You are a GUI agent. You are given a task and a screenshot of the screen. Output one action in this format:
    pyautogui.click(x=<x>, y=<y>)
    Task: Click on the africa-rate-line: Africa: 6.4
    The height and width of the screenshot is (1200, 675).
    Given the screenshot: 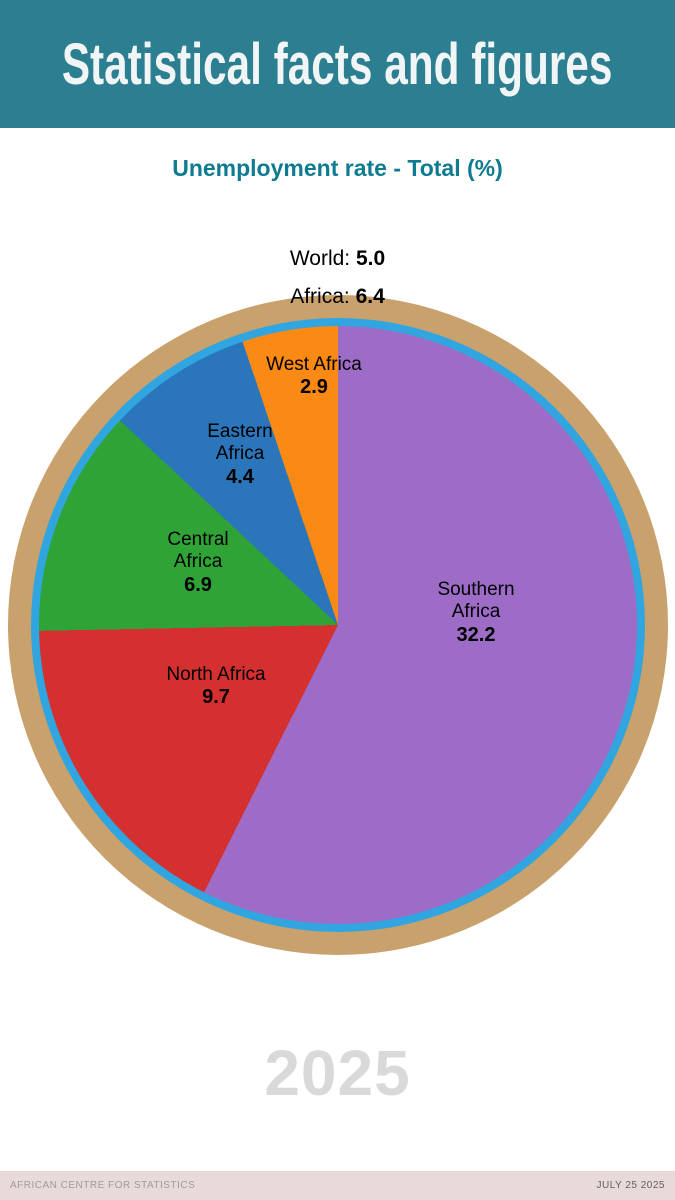 What is the action you would take?
    pyautogui.click(x=337, y=297)
    